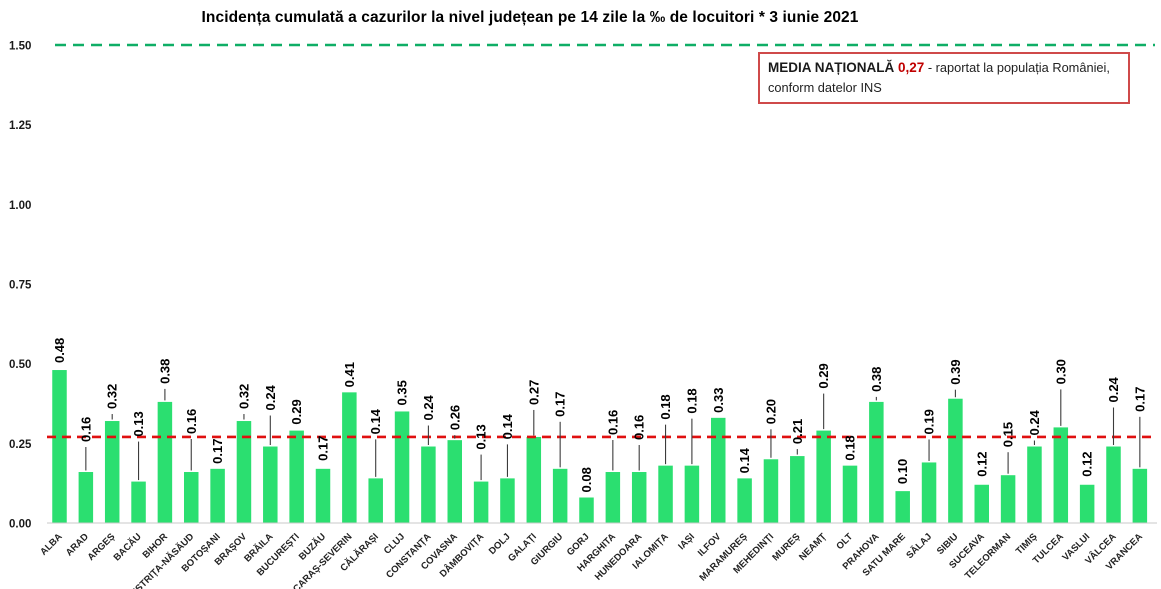 The height and width of the screenshot is (589, 1161). What do you see at coordinates (20, 206) in the screenshot?
I see `y-tick-label: 1.00` at bounding box center [20, 206].